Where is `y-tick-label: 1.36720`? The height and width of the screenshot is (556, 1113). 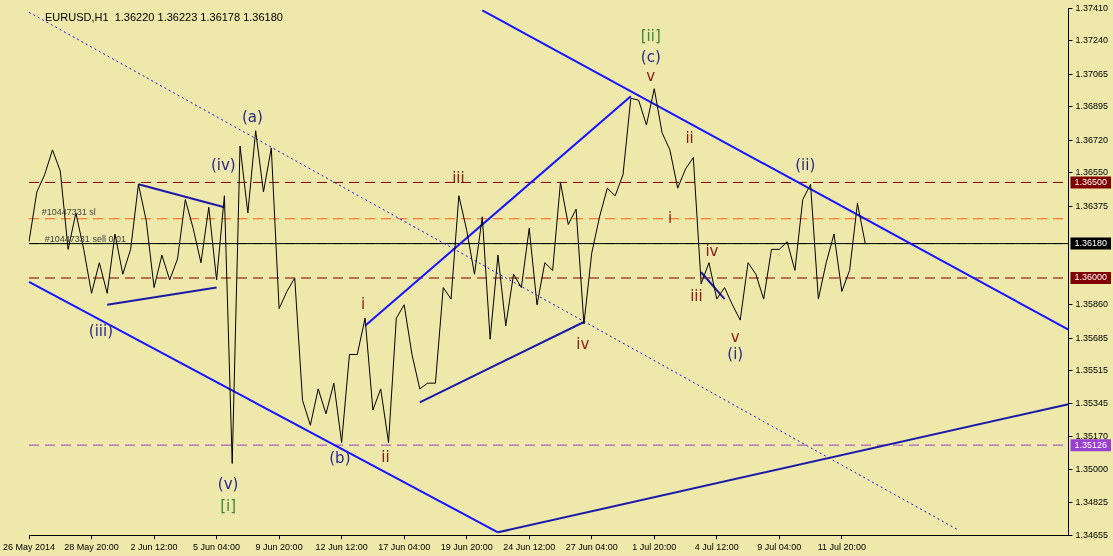
y-tick-label: 1.36720 is located at coordinates (1092, 139).